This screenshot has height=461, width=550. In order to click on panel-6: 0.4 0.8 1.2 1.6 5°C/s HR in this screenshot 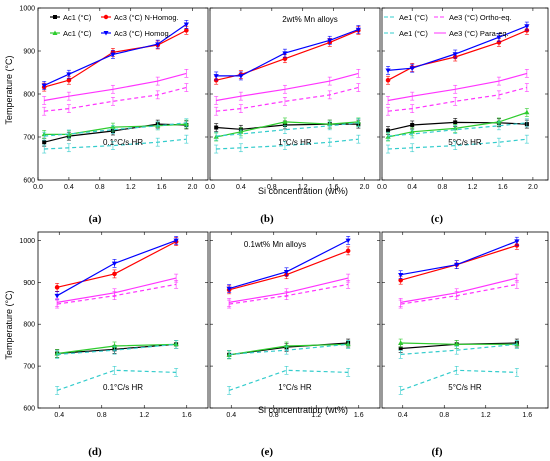, I will do `click(465, 325)`.